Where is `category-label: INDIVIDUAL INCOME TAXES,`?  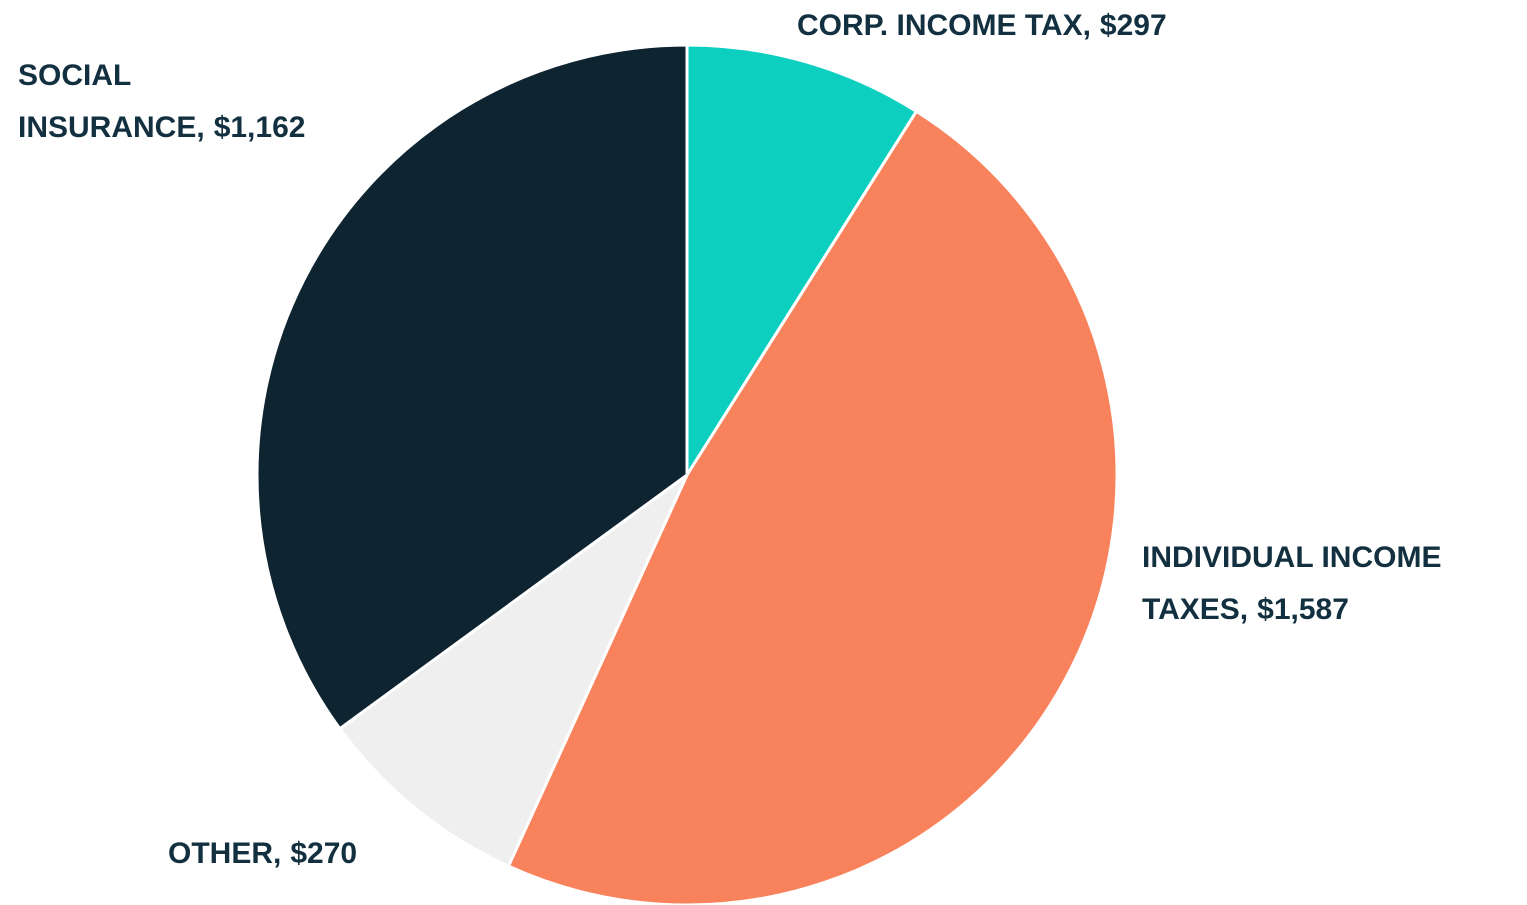
category-label: INDIVIDUAL INCOME TAXES, is located at coordinates (1292, 583).